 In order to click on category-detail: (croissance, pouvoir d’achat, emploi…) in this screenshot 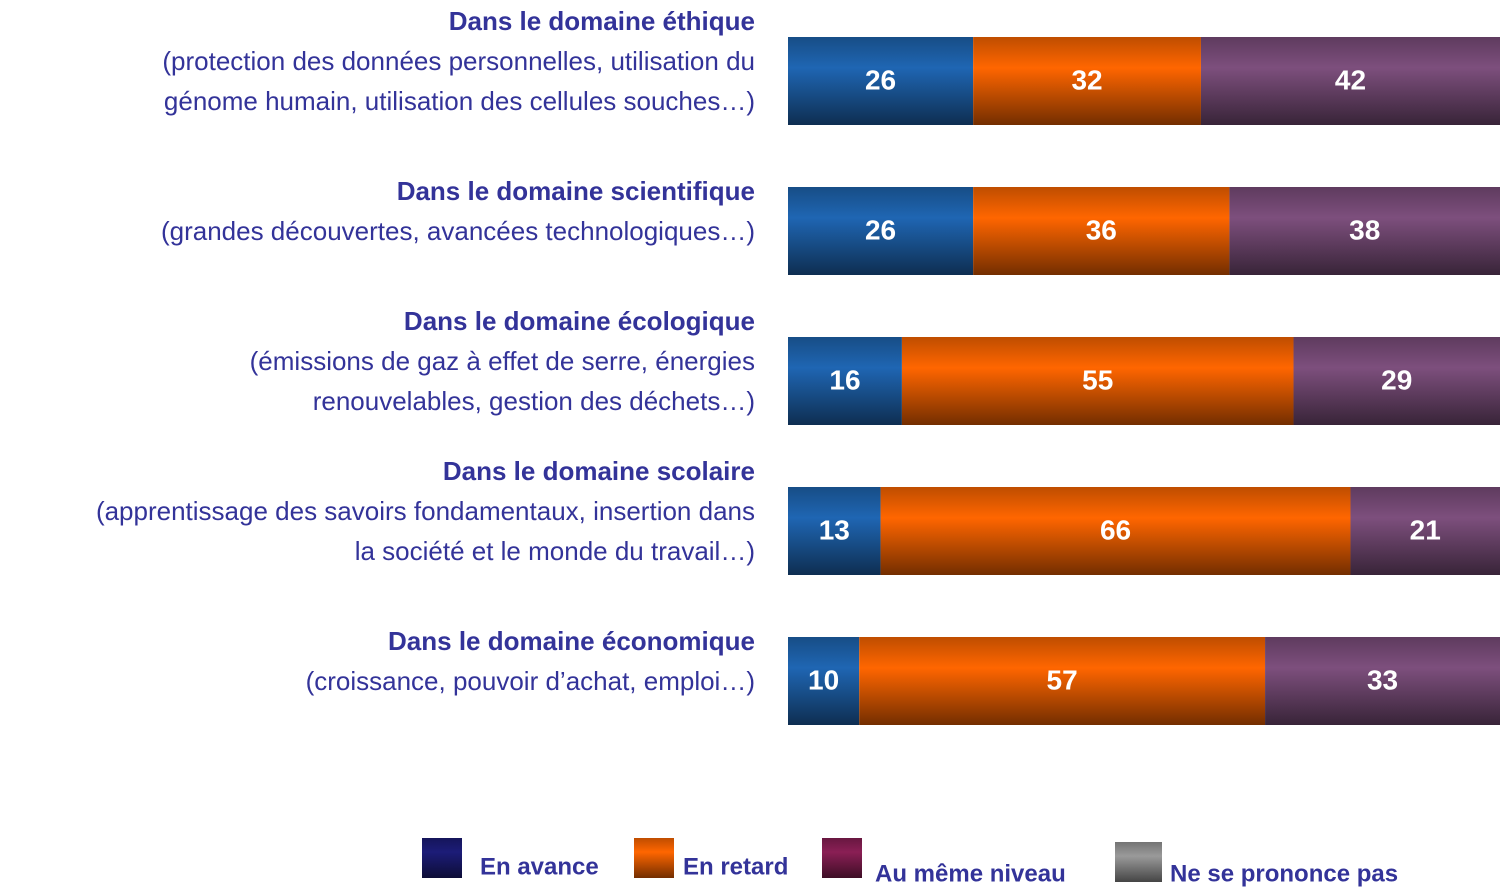, I will do `click(530, 681)`.